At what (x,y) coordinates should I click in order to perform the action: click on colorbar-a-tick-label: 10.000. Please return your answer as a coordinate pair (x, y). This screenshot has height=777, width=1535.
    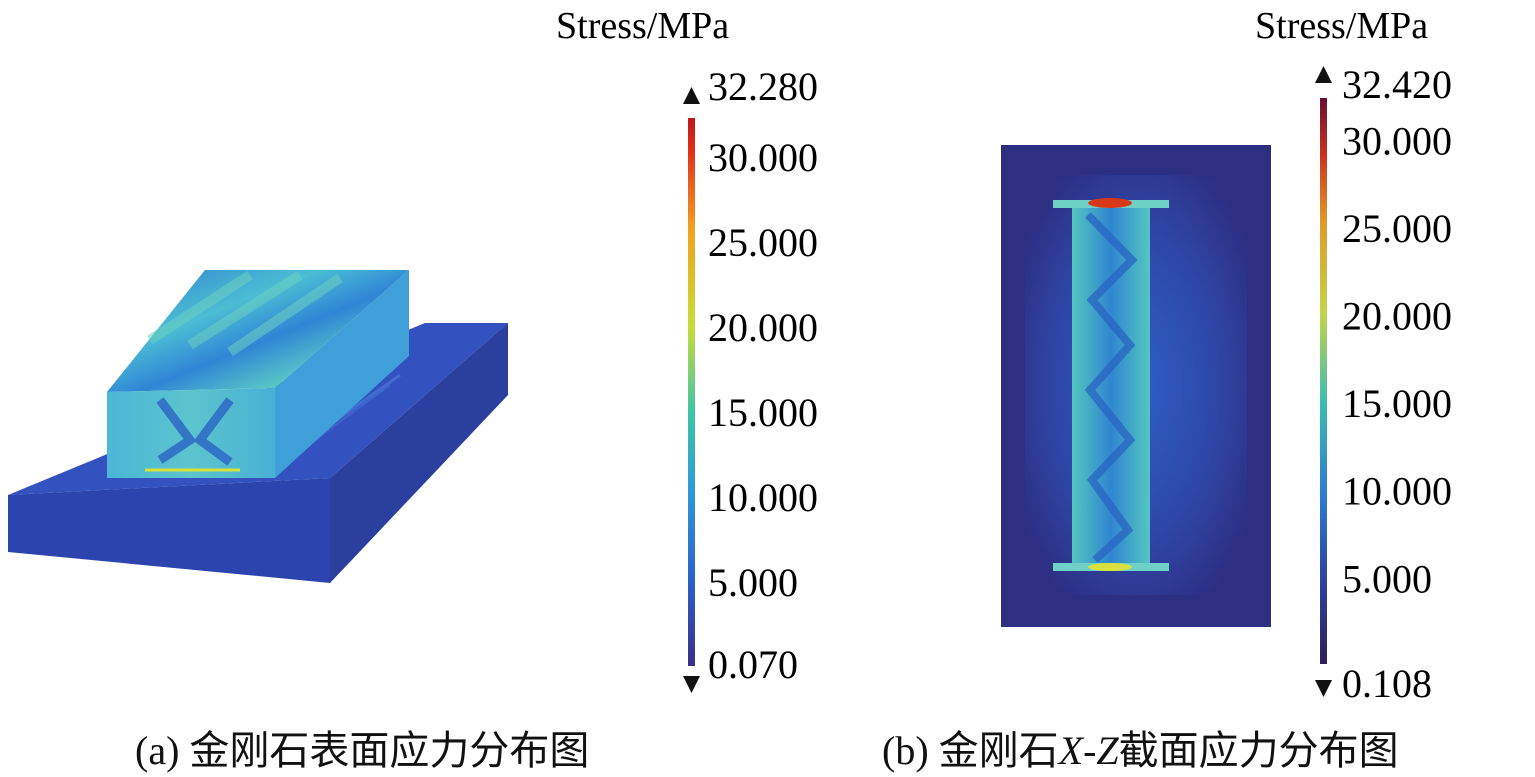
    Looking at the image, I should click on (763, 497).